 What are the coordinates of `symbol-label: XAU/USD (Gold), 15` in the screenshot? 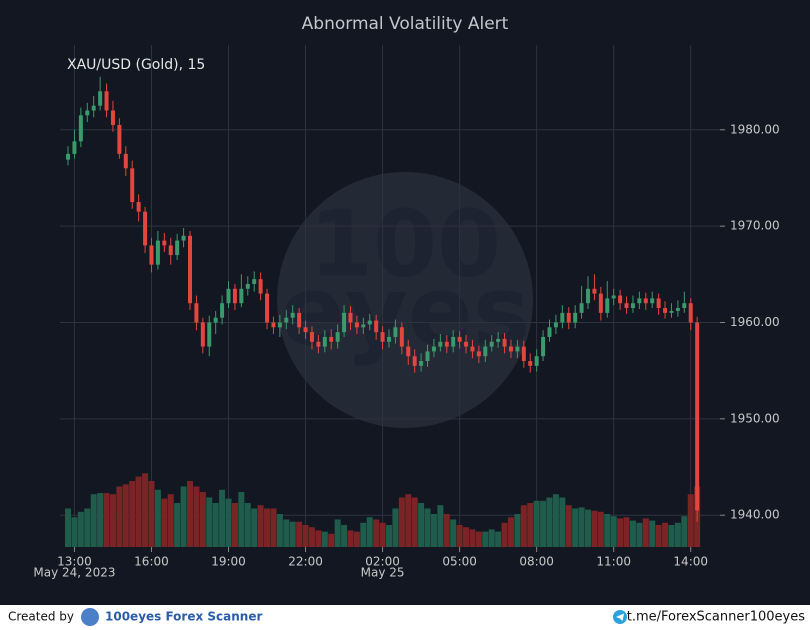 It's located at (136, 65).